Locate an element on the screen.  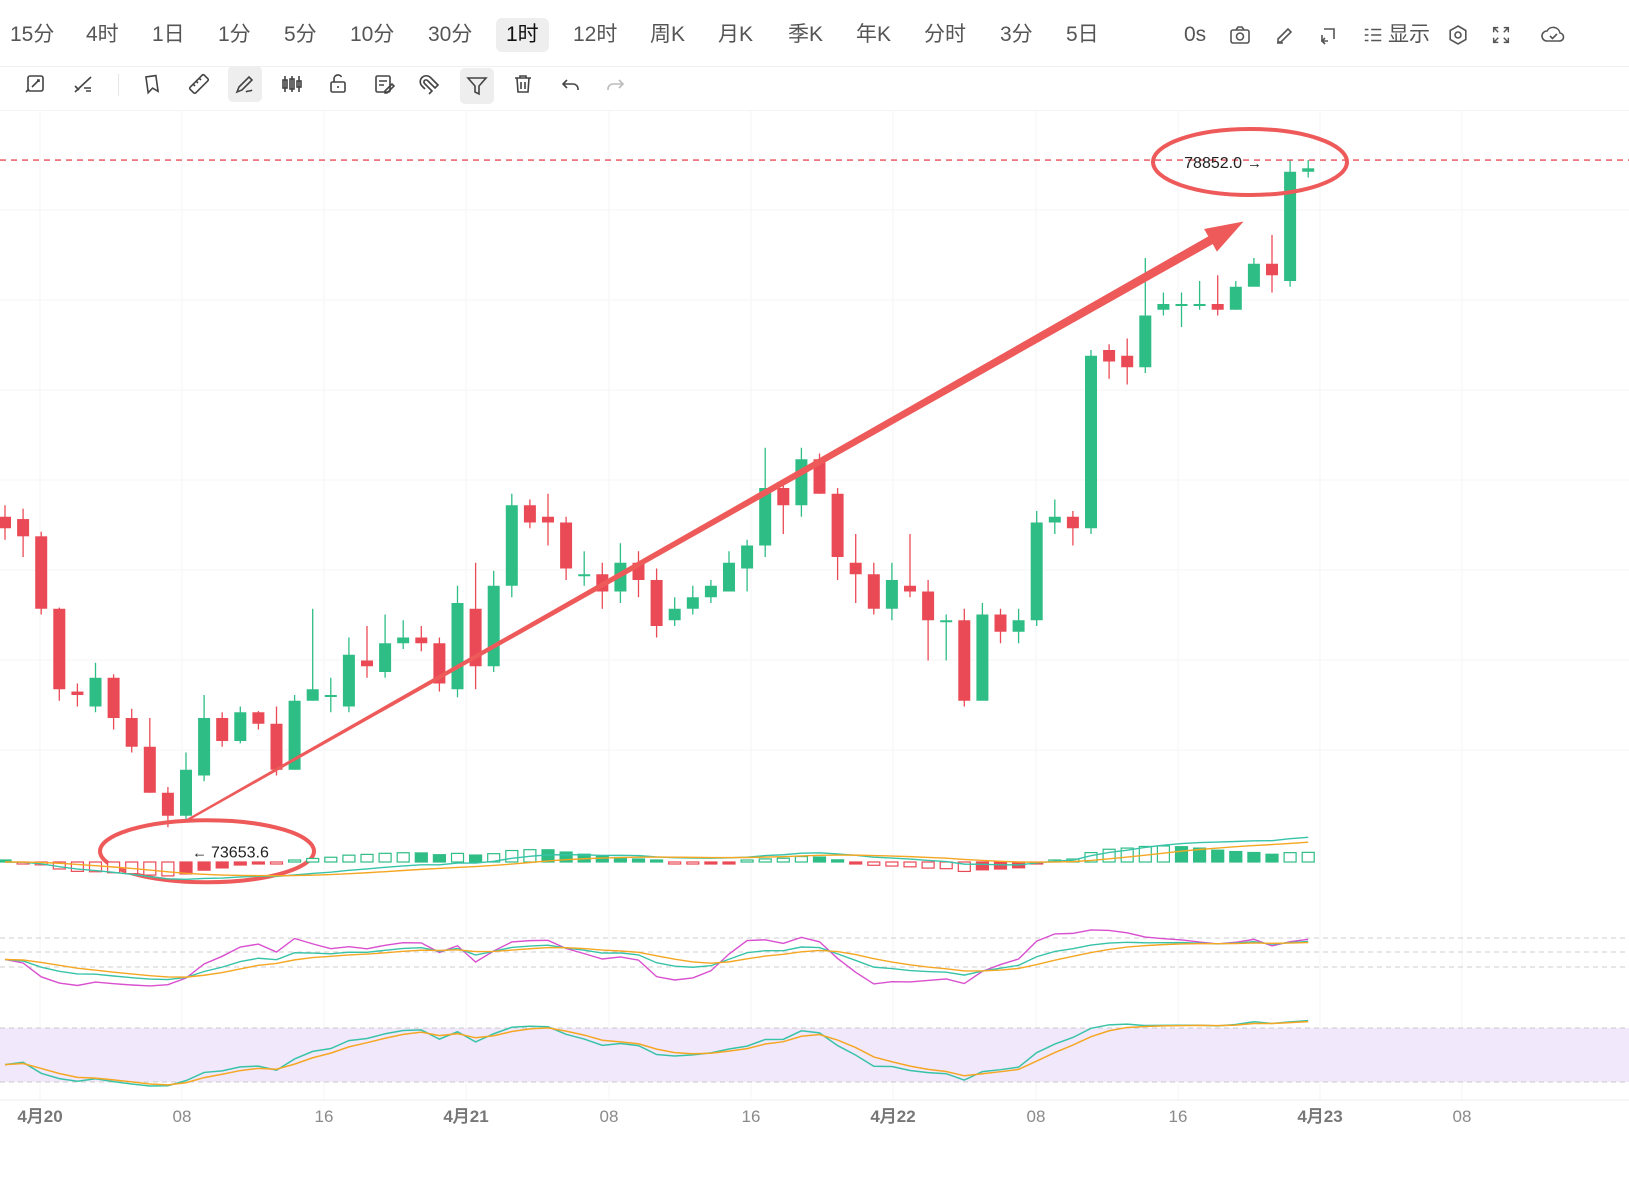
timeframe-quarter: 季K is located at coordinates (806, 34).